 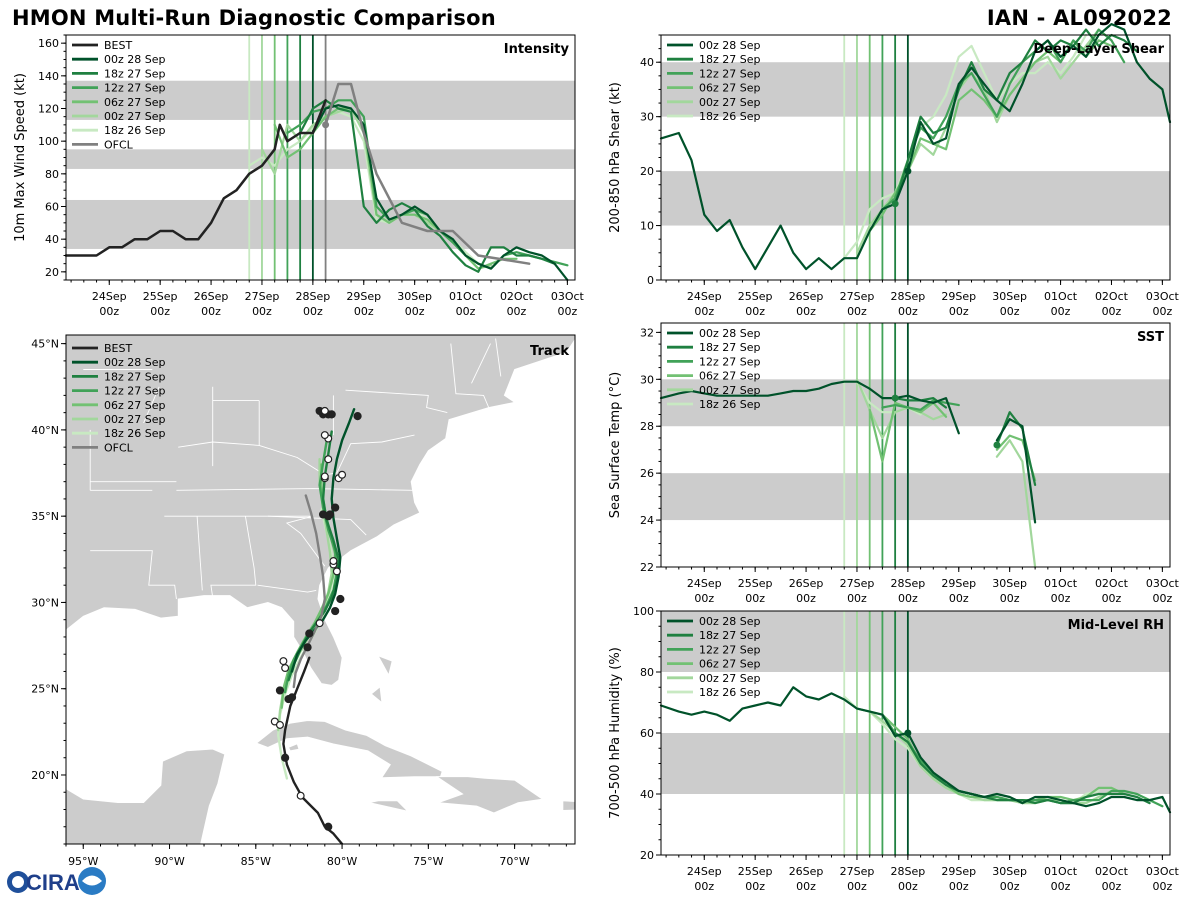 What do you see at coordinates (643, 611) in the screenshot?
I see `rh-ytick-label: 100` at bounding box center [643, 611].